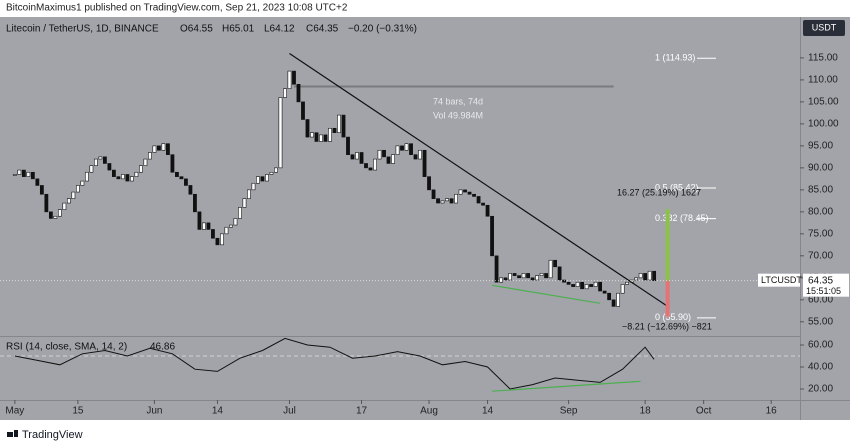  I want to click on x-tick-label: Oct, so click(704, 411).